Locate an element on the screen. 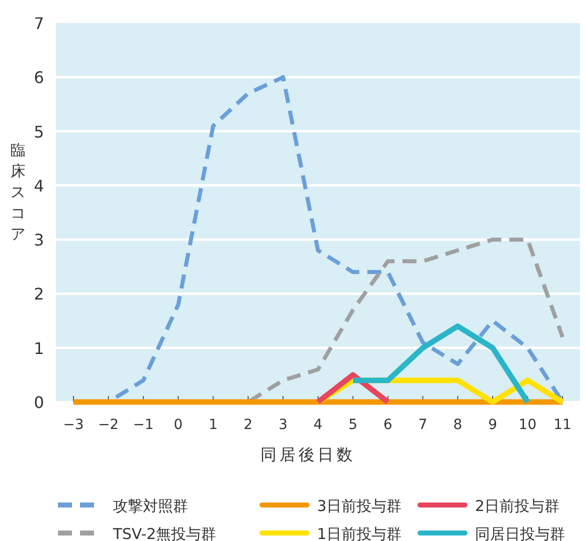  x-tick-label: 9 is located at coordinates (493, 425).